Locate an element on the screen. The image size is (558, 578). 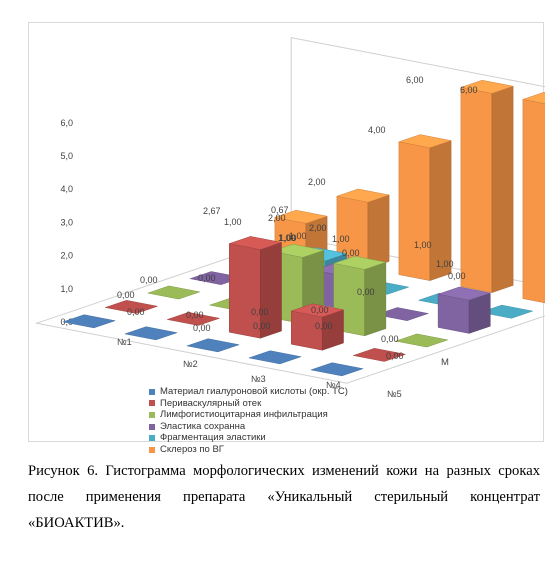
legend-label: Эластика сохранна is located at coordinates (203, 426).